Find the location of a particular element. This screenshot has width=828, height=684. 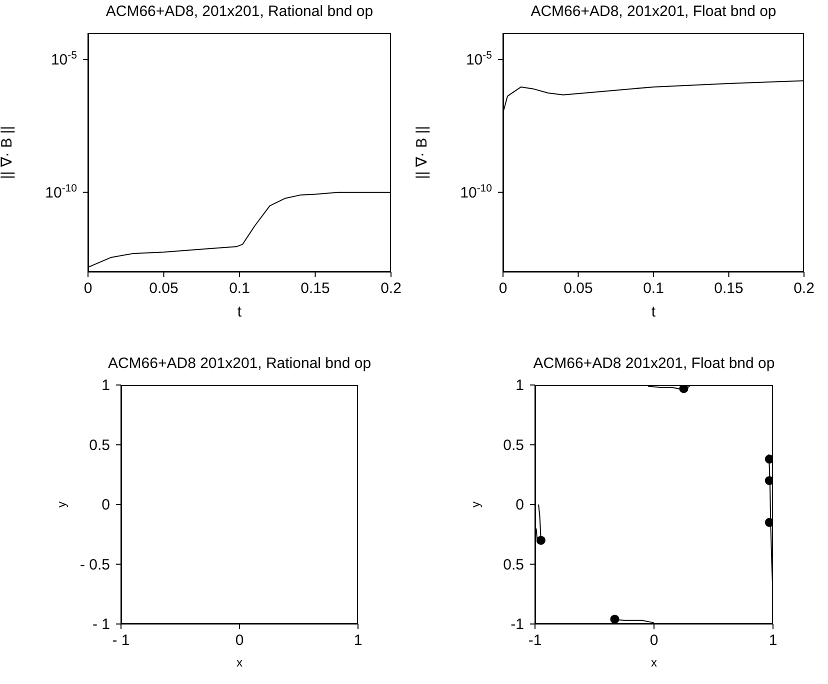

x-tick-label: - 1 is located at coordinates (121, 640).